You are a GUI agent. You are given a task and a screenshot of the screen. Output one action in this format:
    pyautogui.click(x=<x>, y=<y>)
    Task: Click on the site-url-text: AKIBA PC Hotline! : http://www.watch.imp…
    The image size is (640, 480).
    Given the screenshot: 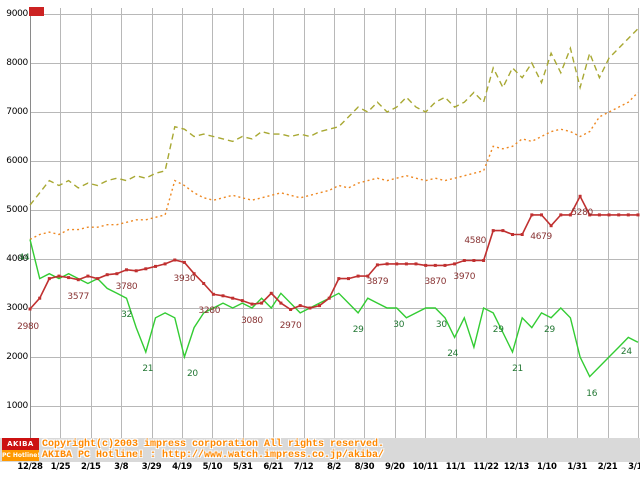 What is the action you would take?
    pyautogui.click(x=213, y=455)
    